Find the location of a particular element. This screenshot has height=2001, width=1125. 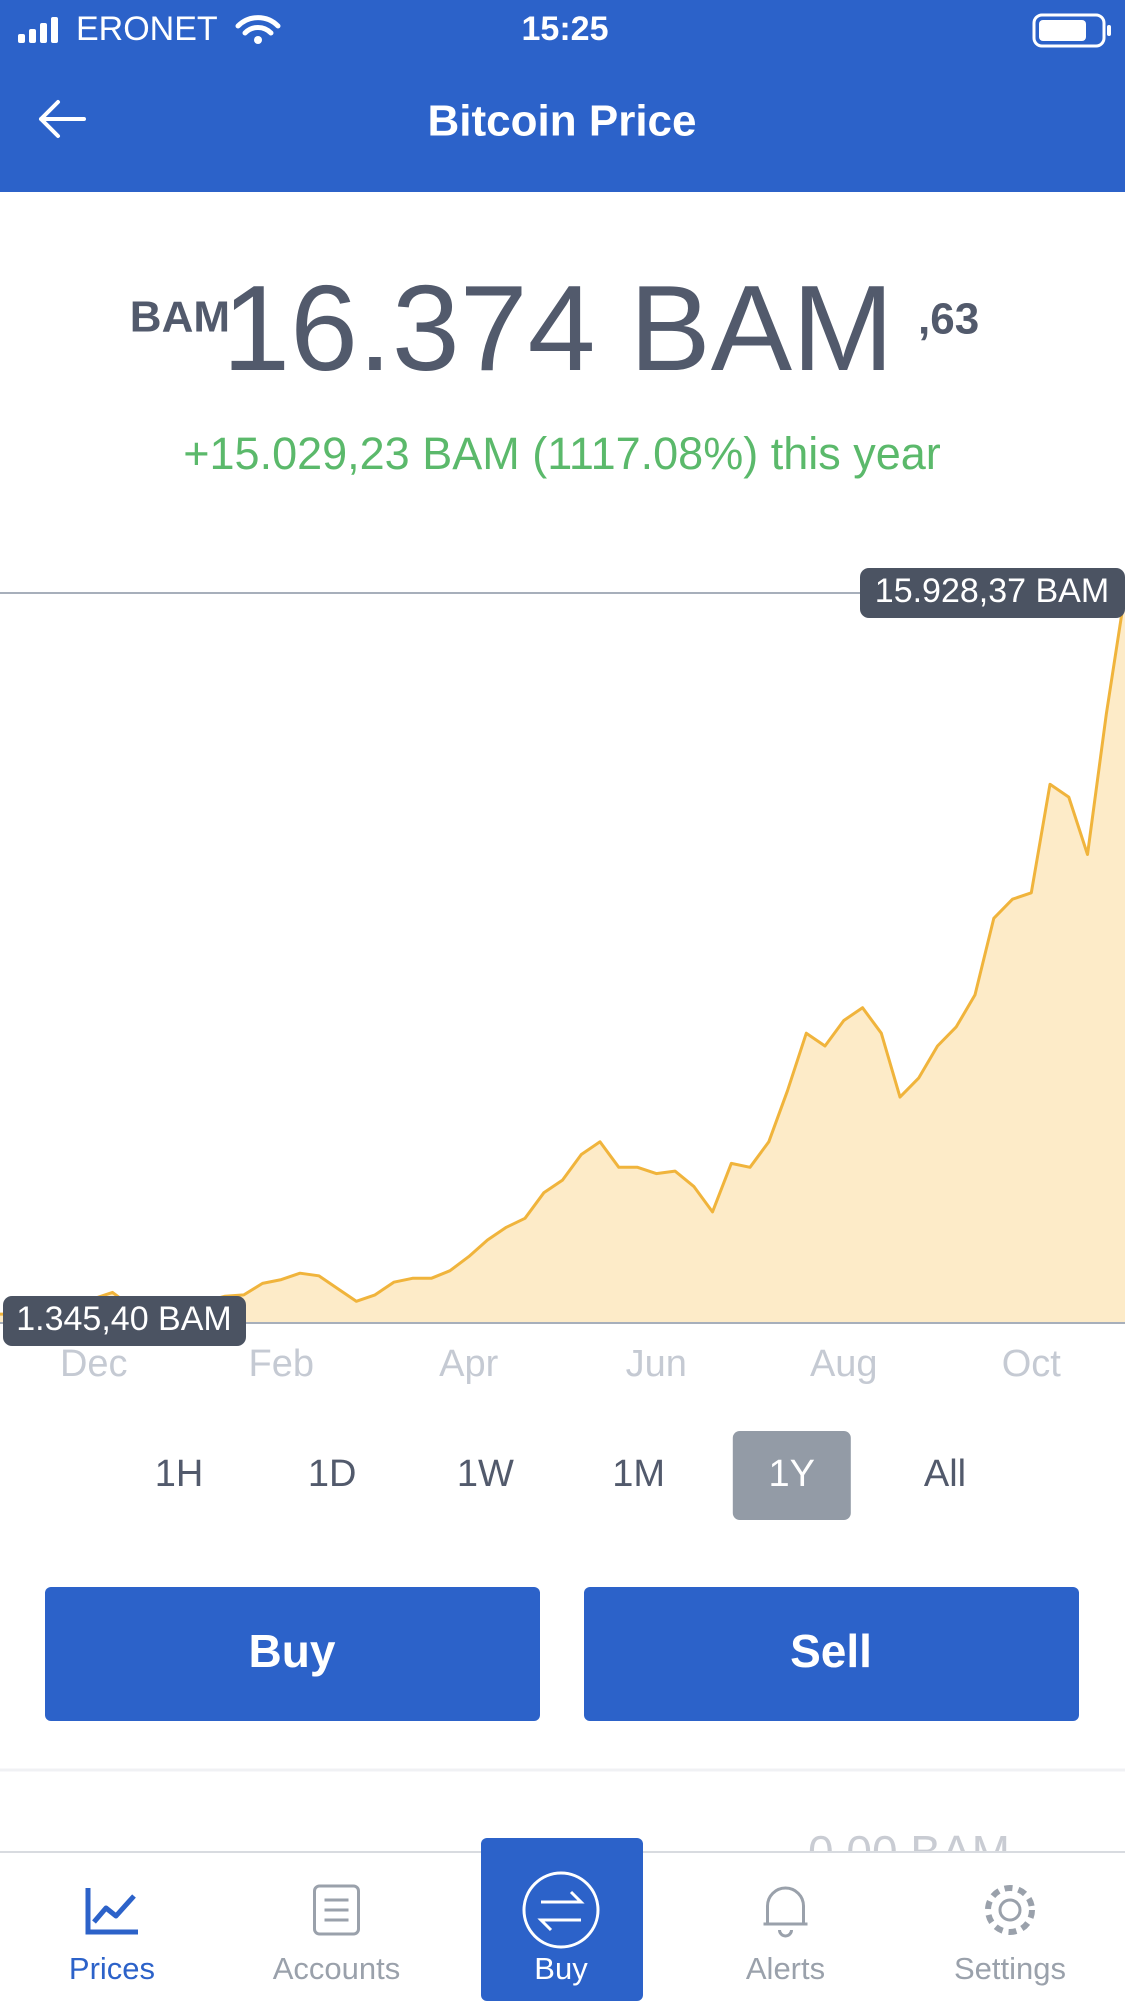

range-option: 1Y is located at coordinates (792, 1474).